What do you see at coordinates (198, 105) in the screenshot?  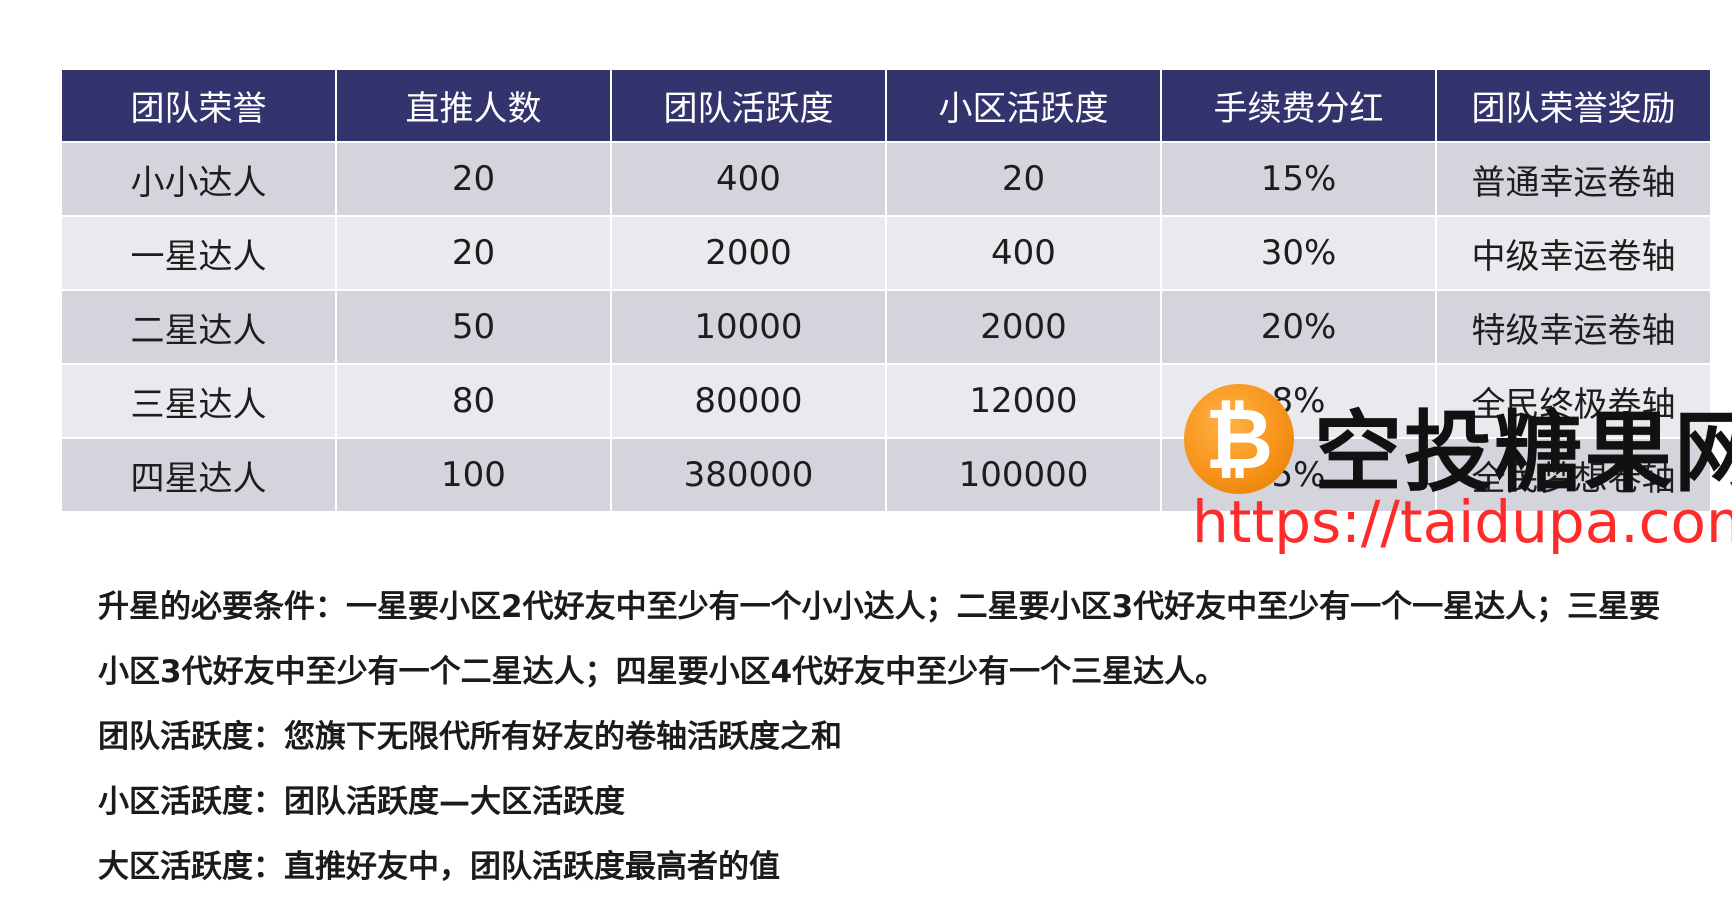 I see `header-team-honor: 团队荣誉` at bounding box center [198, 105].